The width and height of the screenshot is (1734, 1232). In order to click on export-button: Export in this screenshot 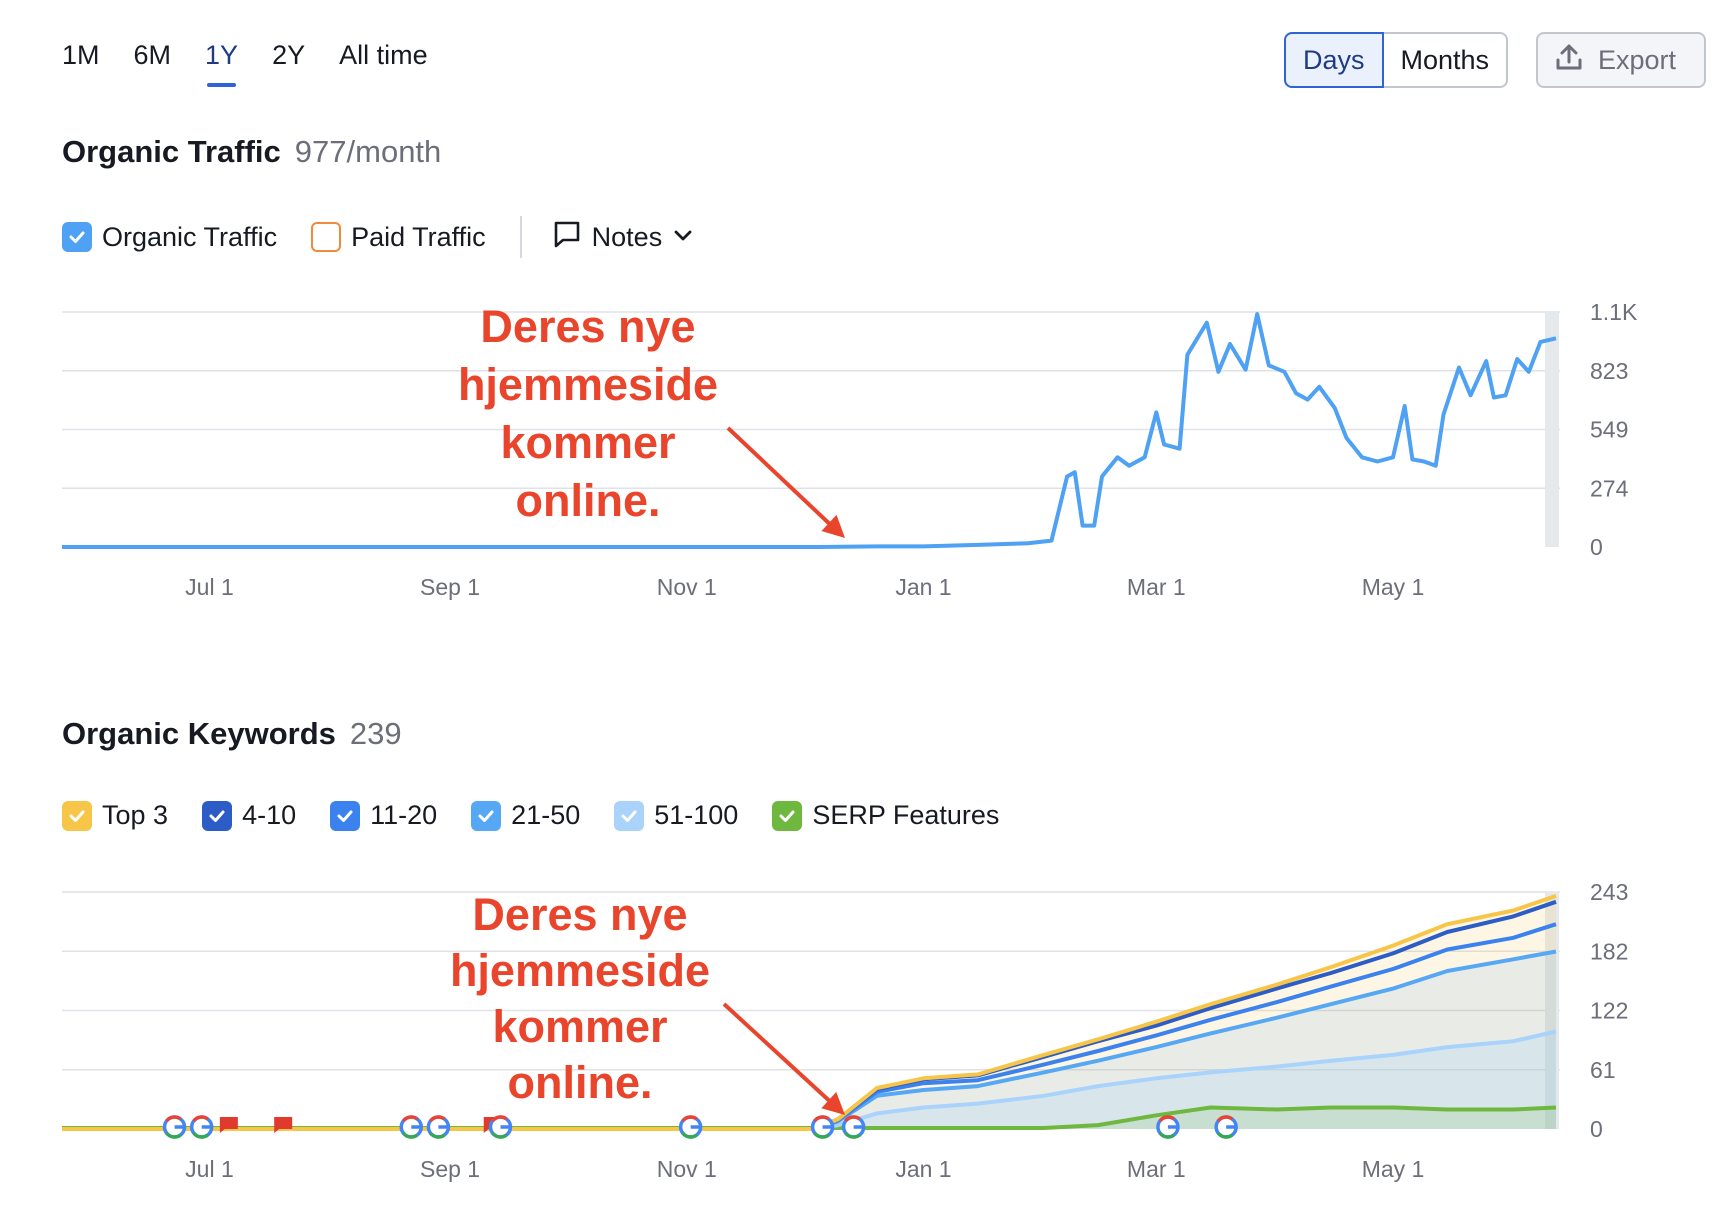, I will do `click(1621, 60)`.